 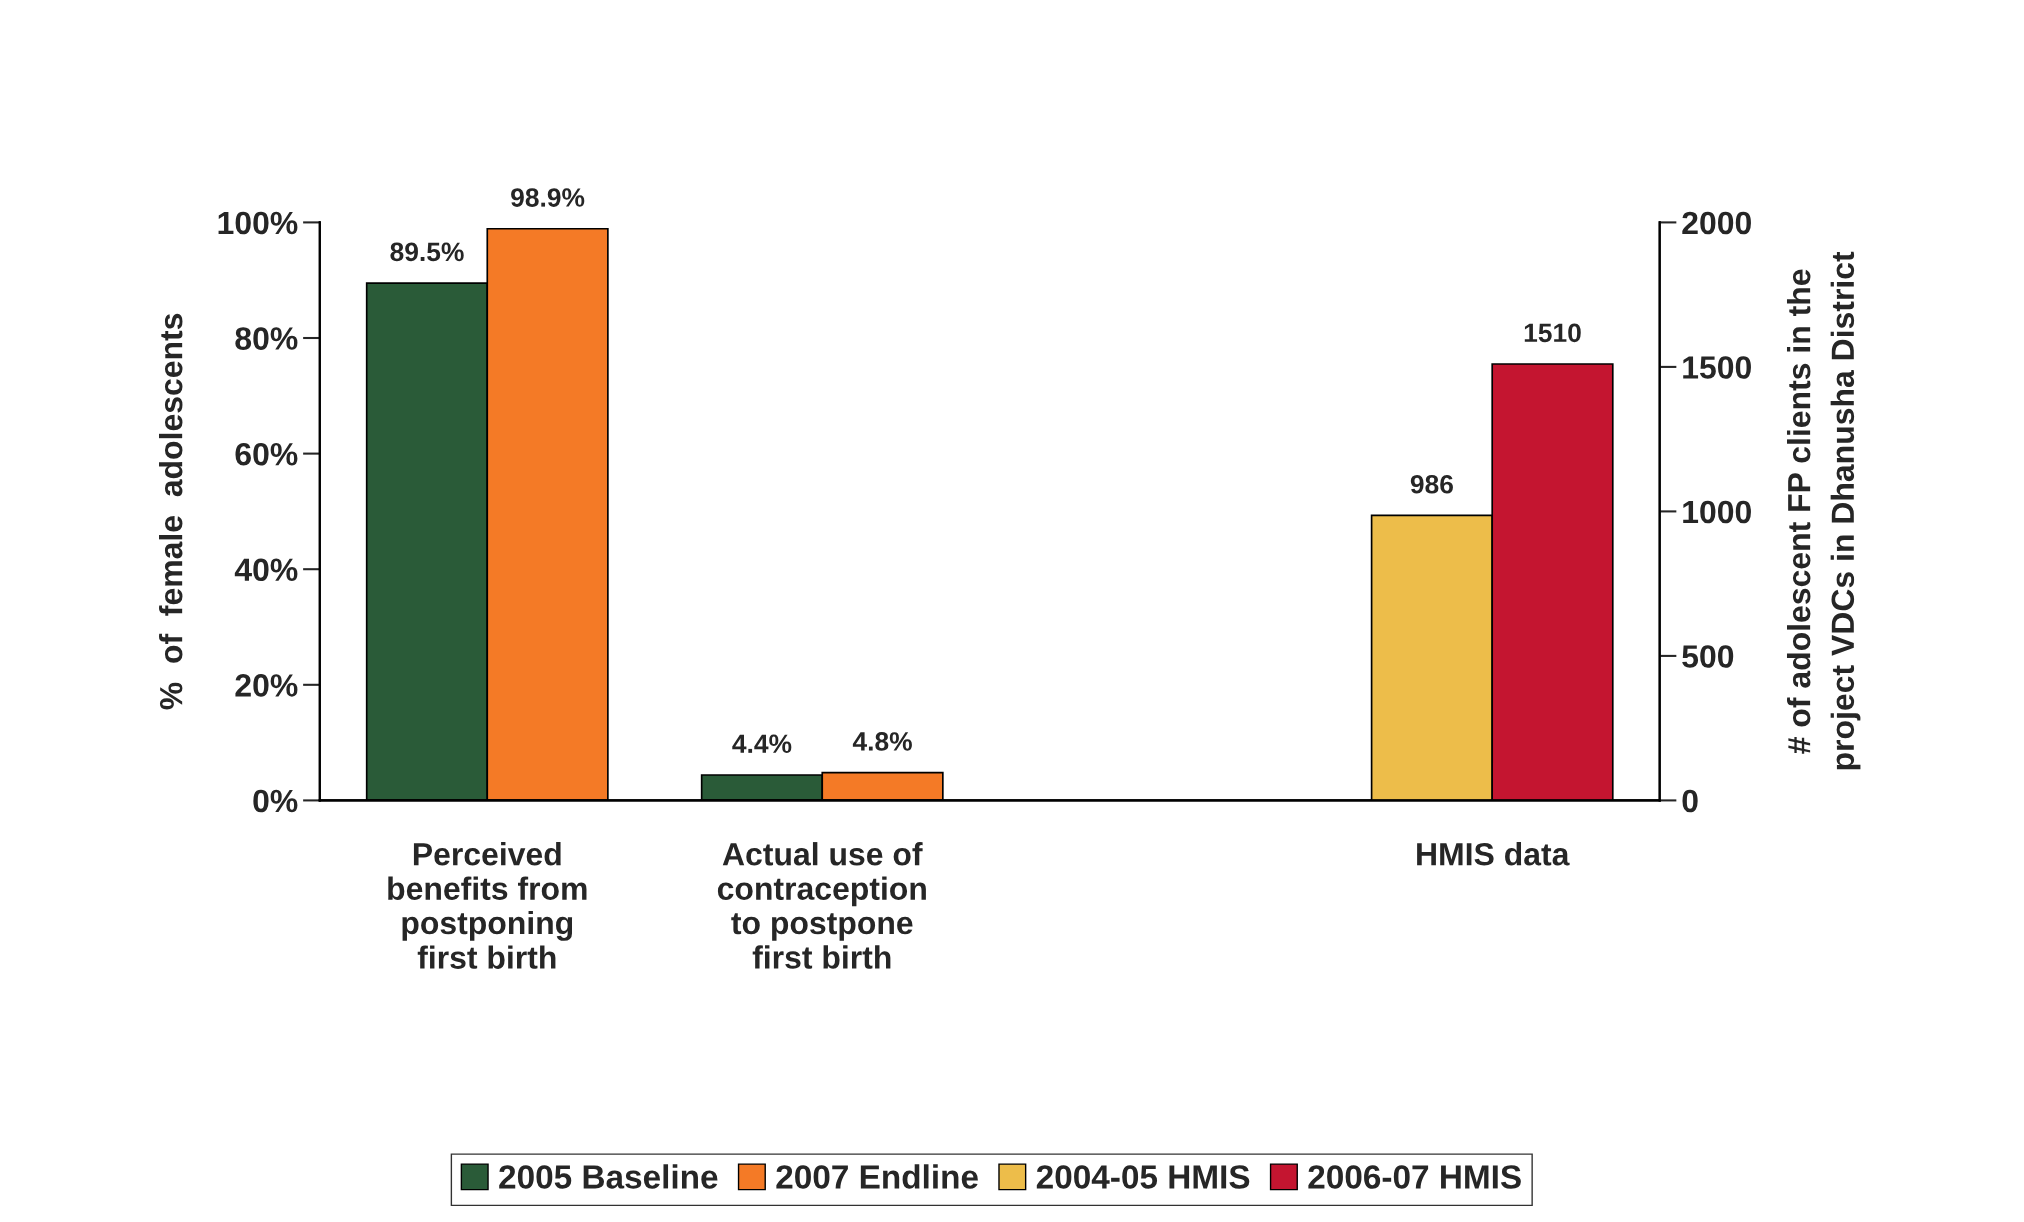 What do you see at coordinates (882, 741) in the screenshot?
I see `data-label: 4.8%` at bounding box center [882, 741].